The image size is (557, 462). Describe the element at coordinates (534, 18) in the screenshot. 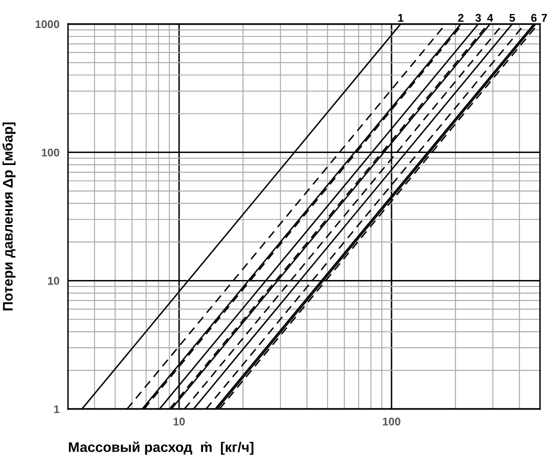

I see `series-label: 6` at that location.